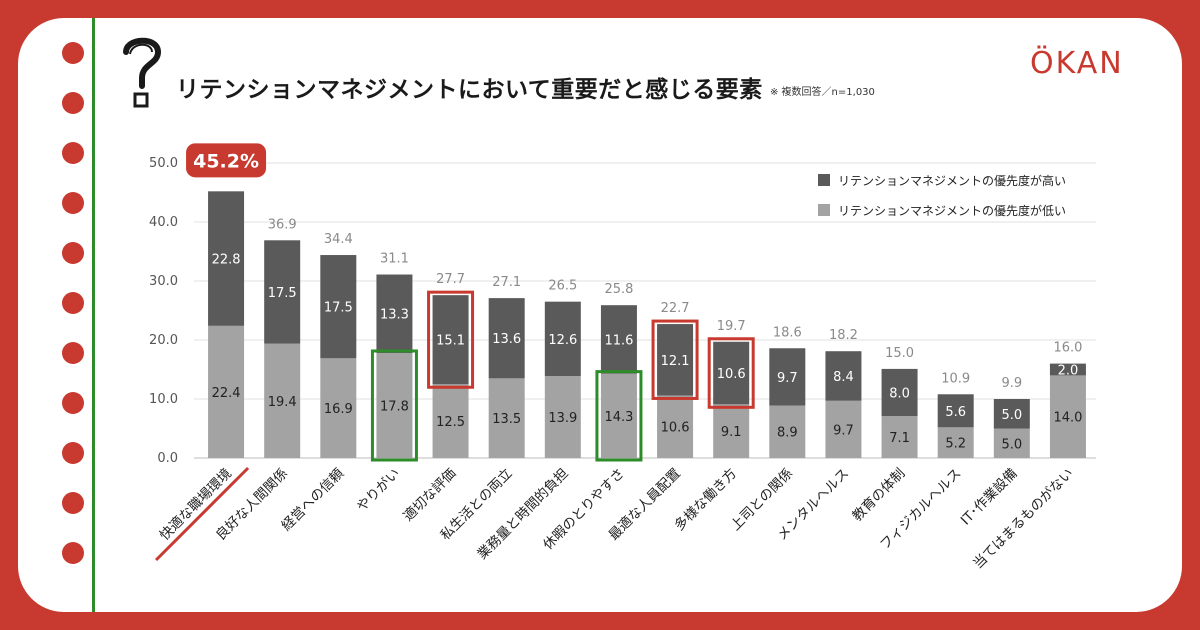  I want to click on bar-total-label: 27.7, so click(450, 279).